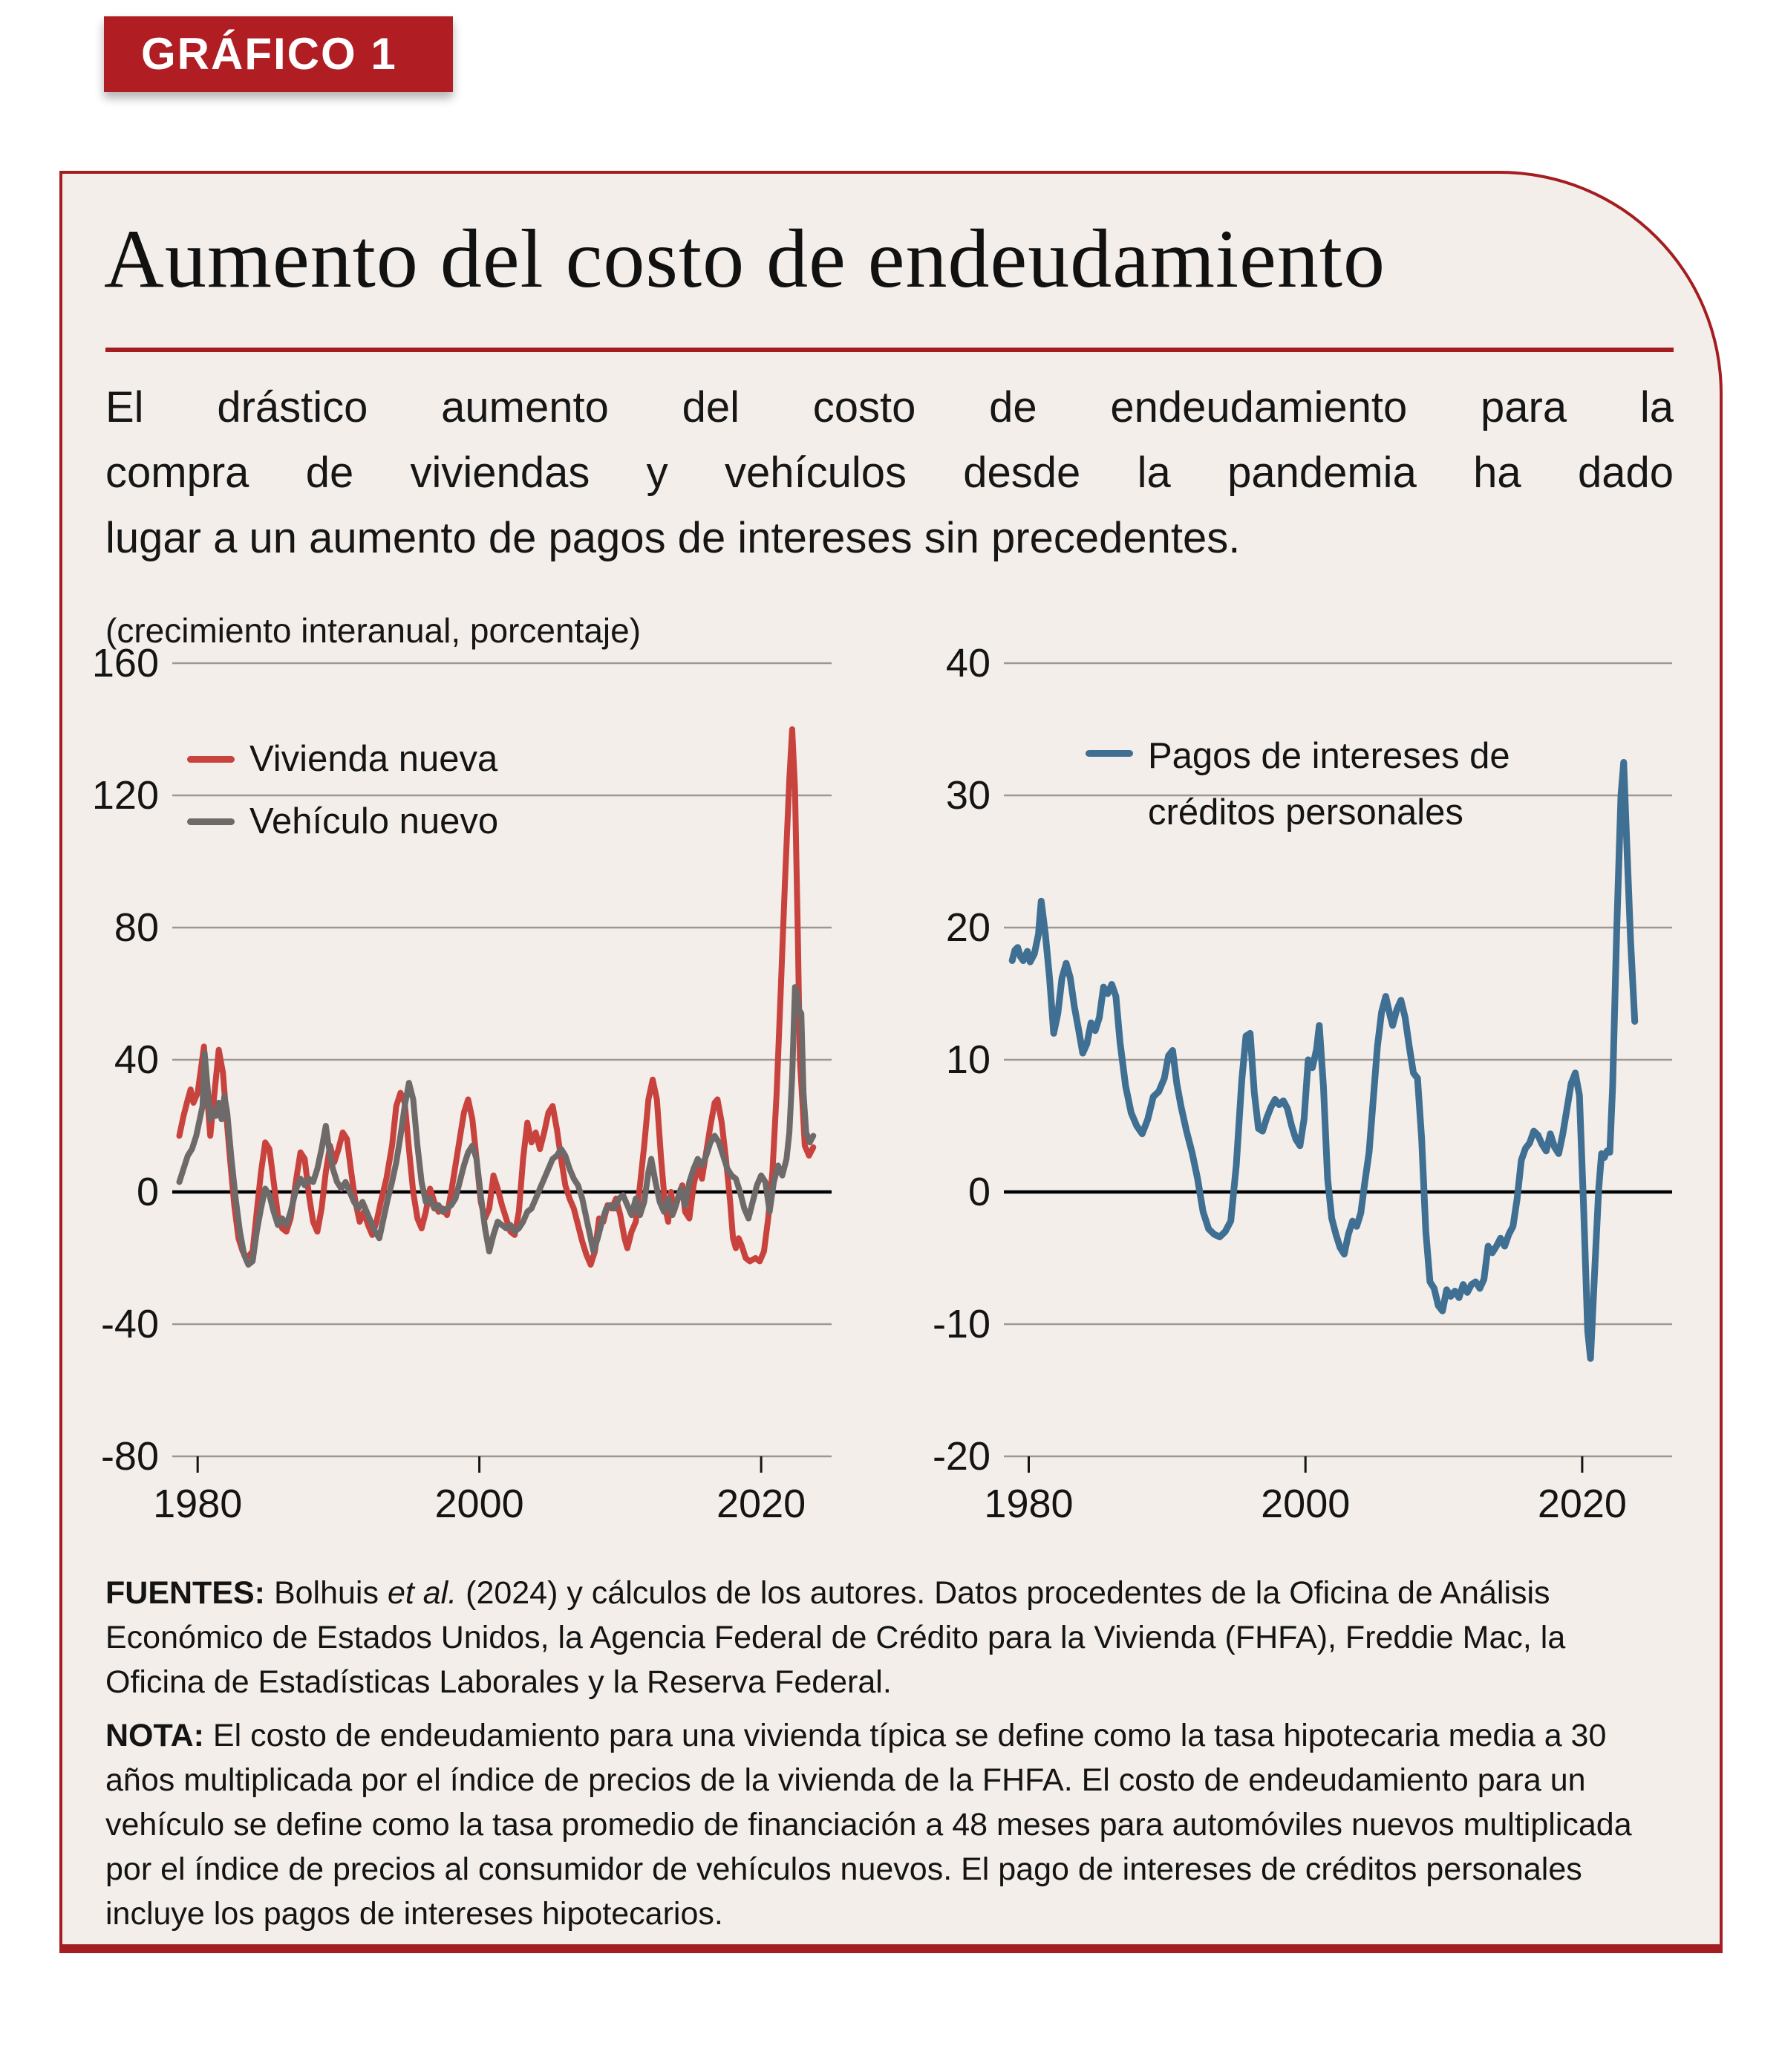  What do you see at coordinates (211, 821) in the screenshot?
I see `vehiculo-line-swatch` at bounding box center [211, 821].